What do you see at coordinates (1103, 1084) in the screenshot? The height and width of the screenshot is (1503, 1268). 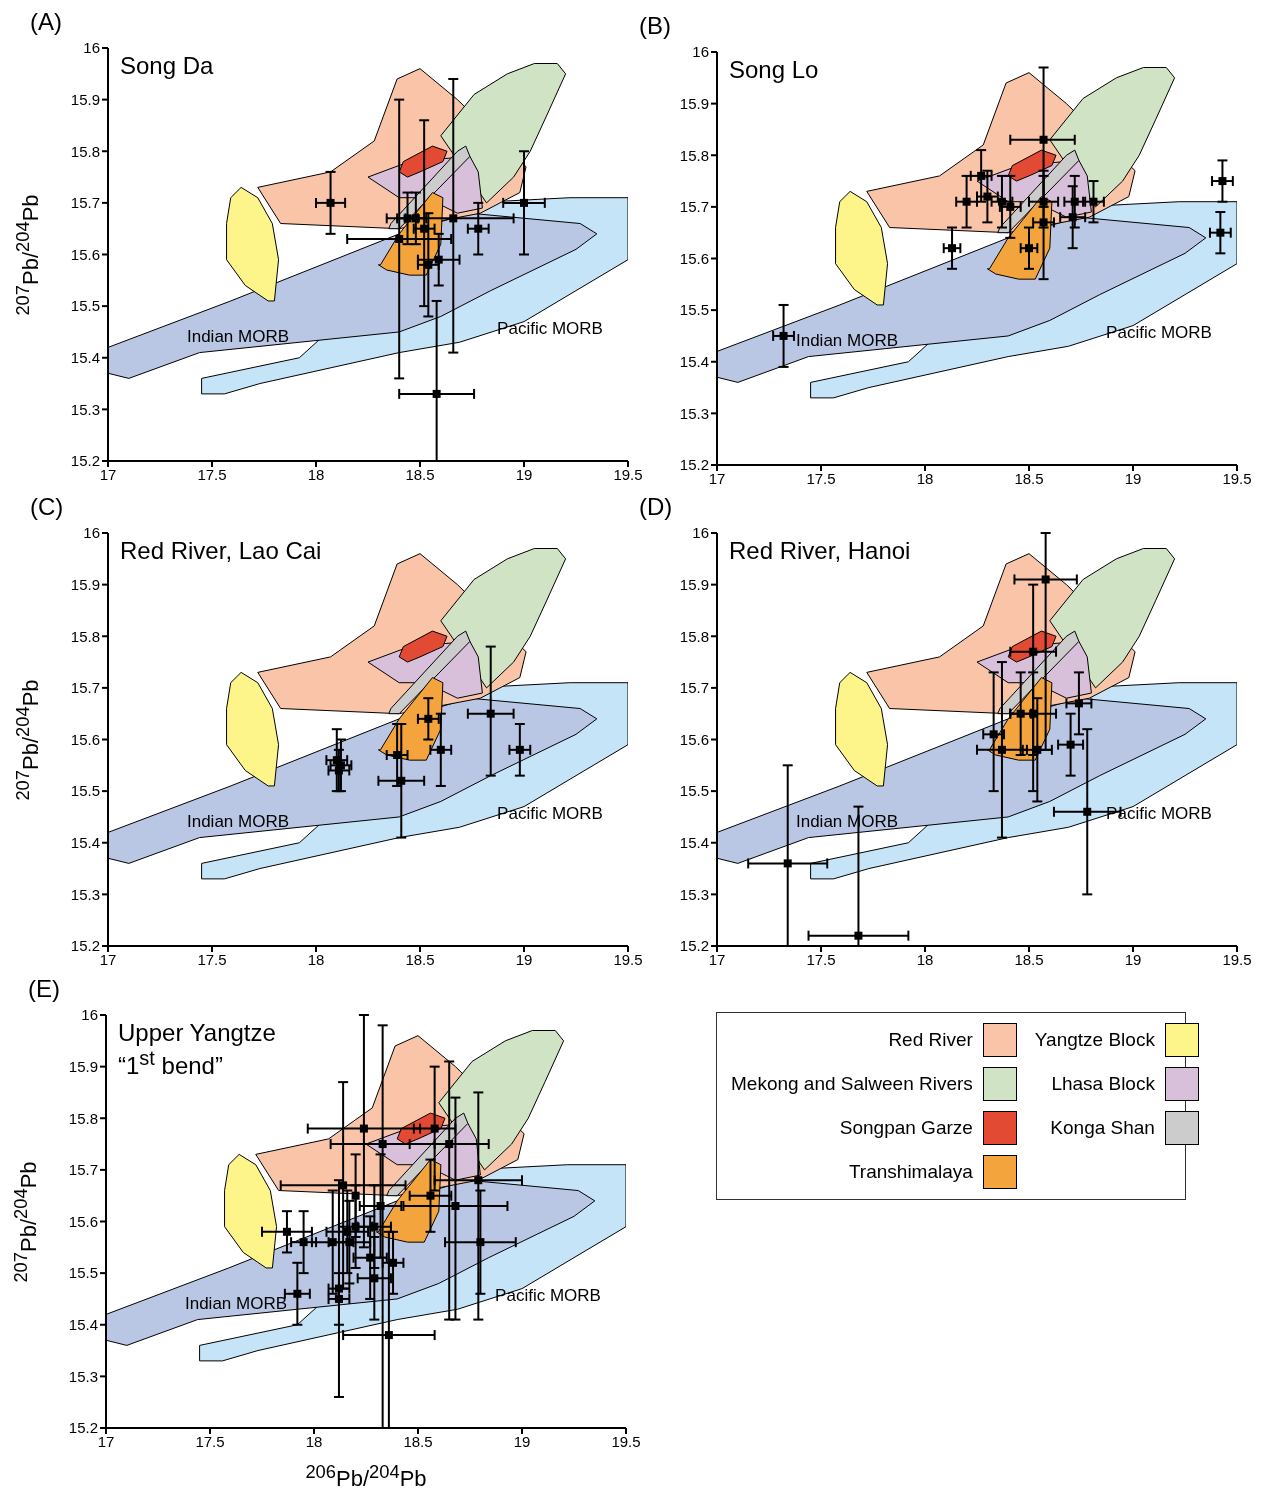 I see `legend-label: Lhasa Block` at bounding box center [1103, 1084].